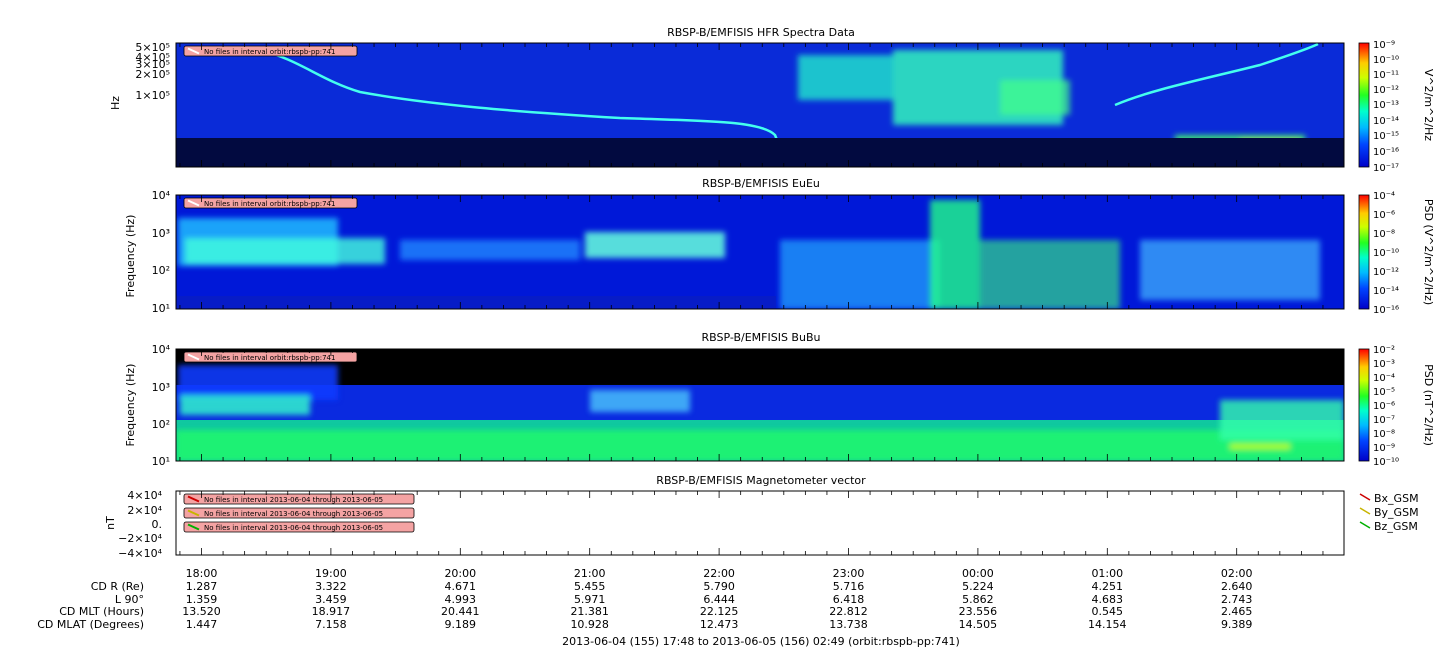 This screenshot has height=658, width=1447. I want to click on eueu-cbar-tick: 10⁻⁸, so click(1384, 234).